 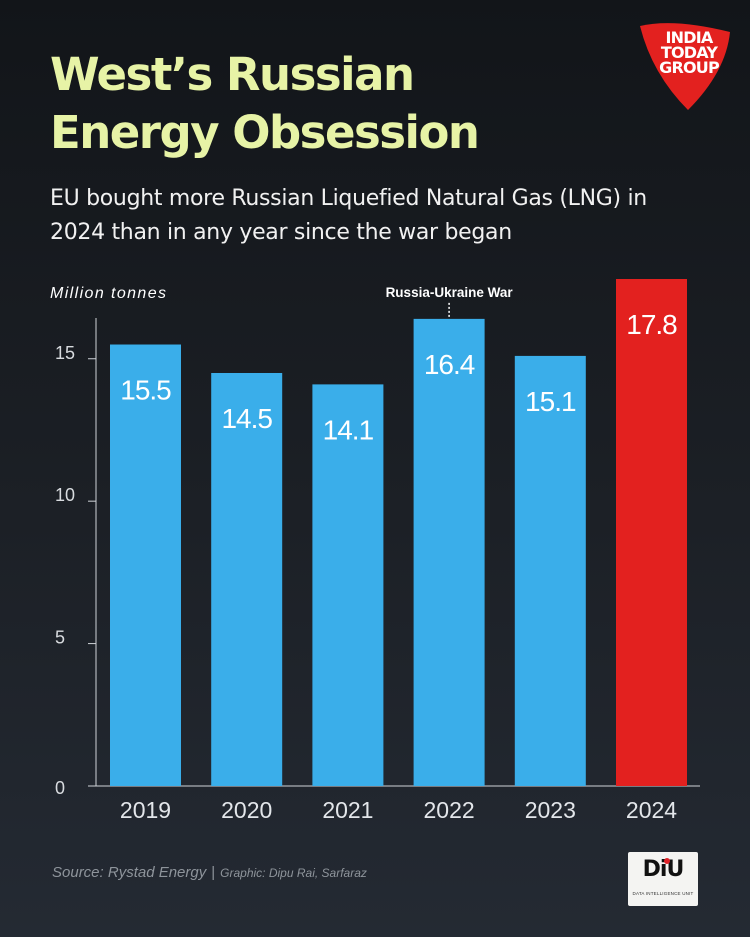 What do you see at coordinates (651, 324) in the screenshot?
I see `data-label-2024: 17.8` at bounding box center [651, 324].